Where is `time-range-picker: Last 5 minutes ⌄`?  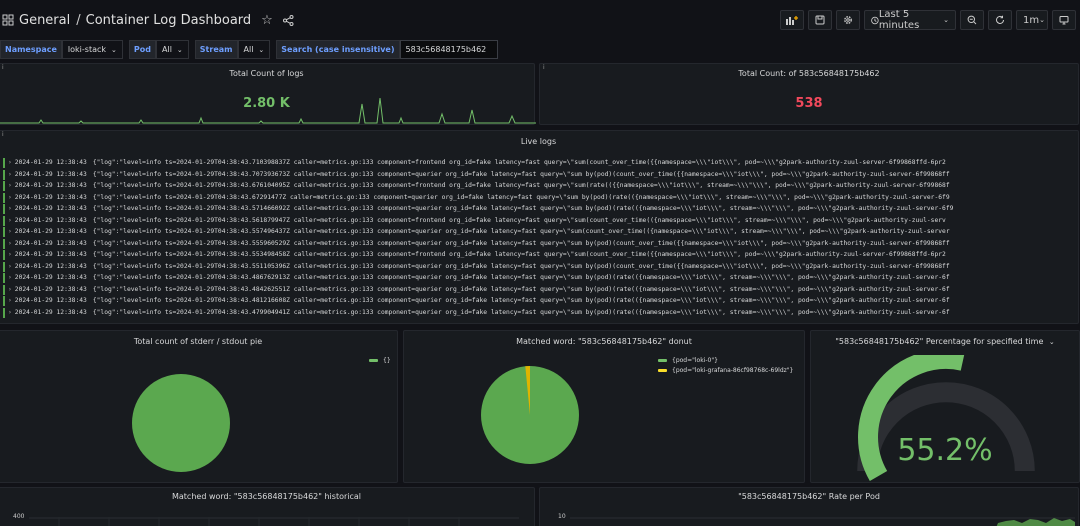 time-range-picker: Last 5 minutes ⌄ is located at coordinates (910, 20).